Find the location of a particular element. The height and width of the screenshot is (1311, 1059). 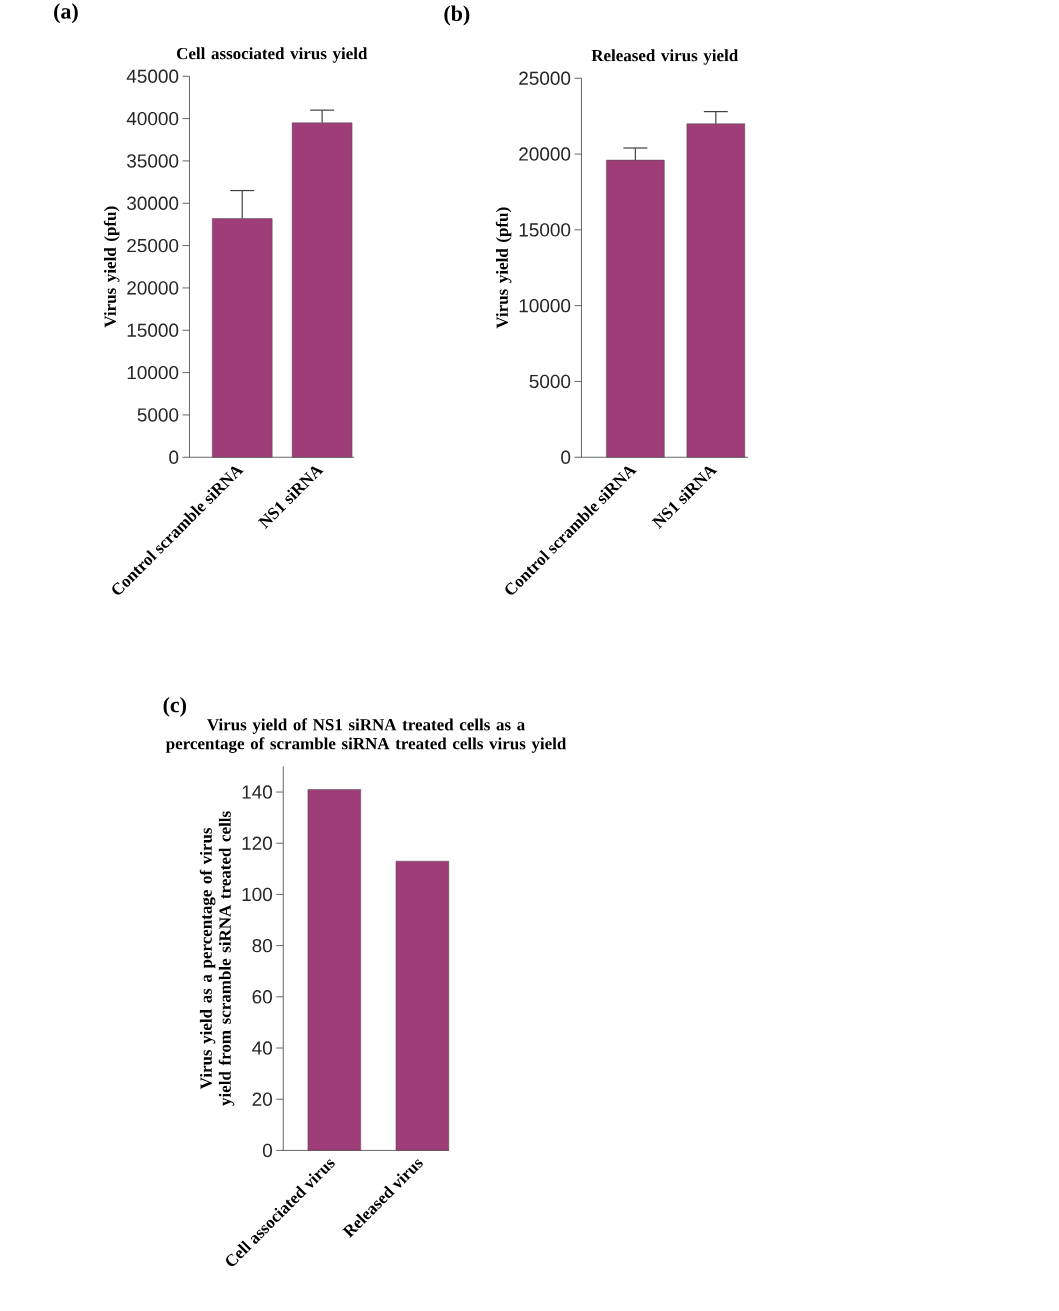

chart-title: Virus yield of NS1 siRNA treated cells as a percentage of scramble siRNA treated cells virus yield is located at coordinates (366, 735).